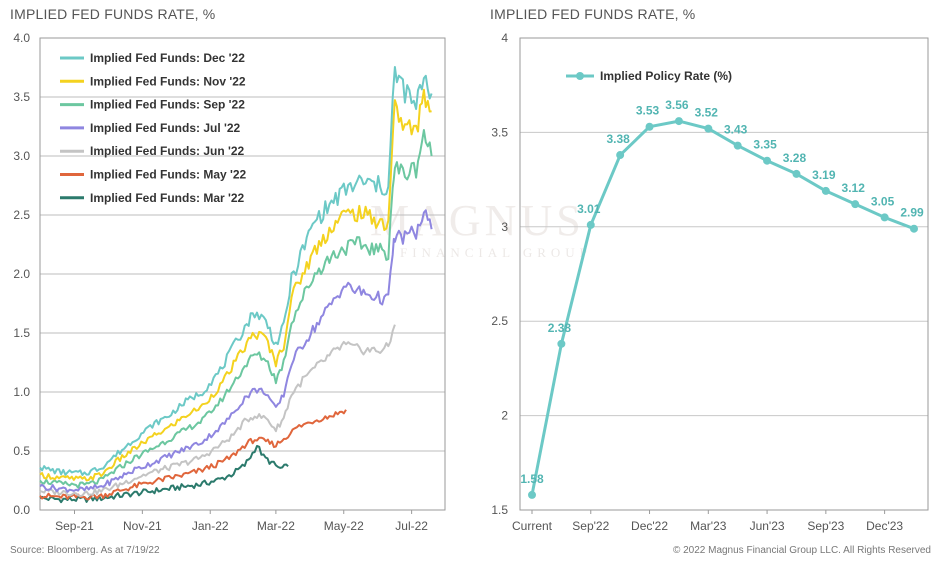 This screenshot has height=562, width=941. What do you see at coordinates (113, 14) in the screenshot?
I see `left-chart-title: IMPLIED FED FUNDS RATE, %` at bounding box center [113, 14].